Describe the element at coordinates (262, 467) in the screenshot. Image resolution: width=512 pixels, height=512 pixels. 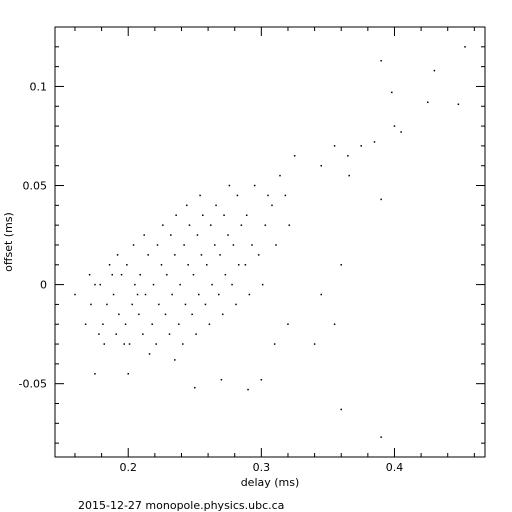
I see `x-tick-label: 0.3` at that location.